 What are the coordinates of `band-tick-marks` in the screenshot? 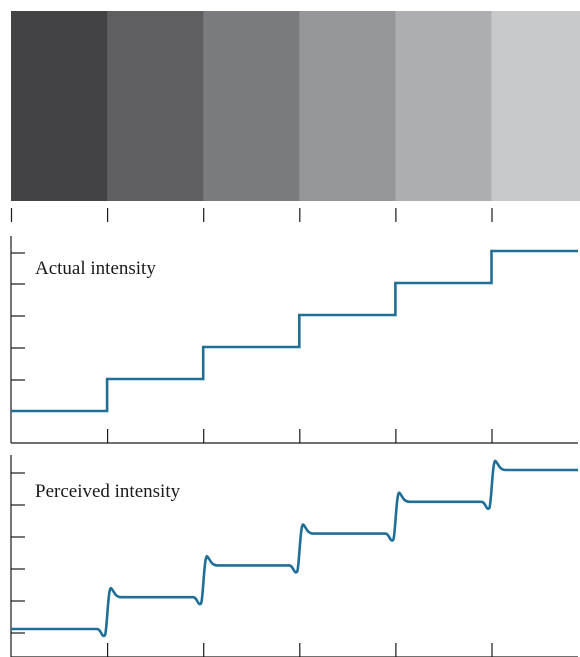 It's located at (251, 215).